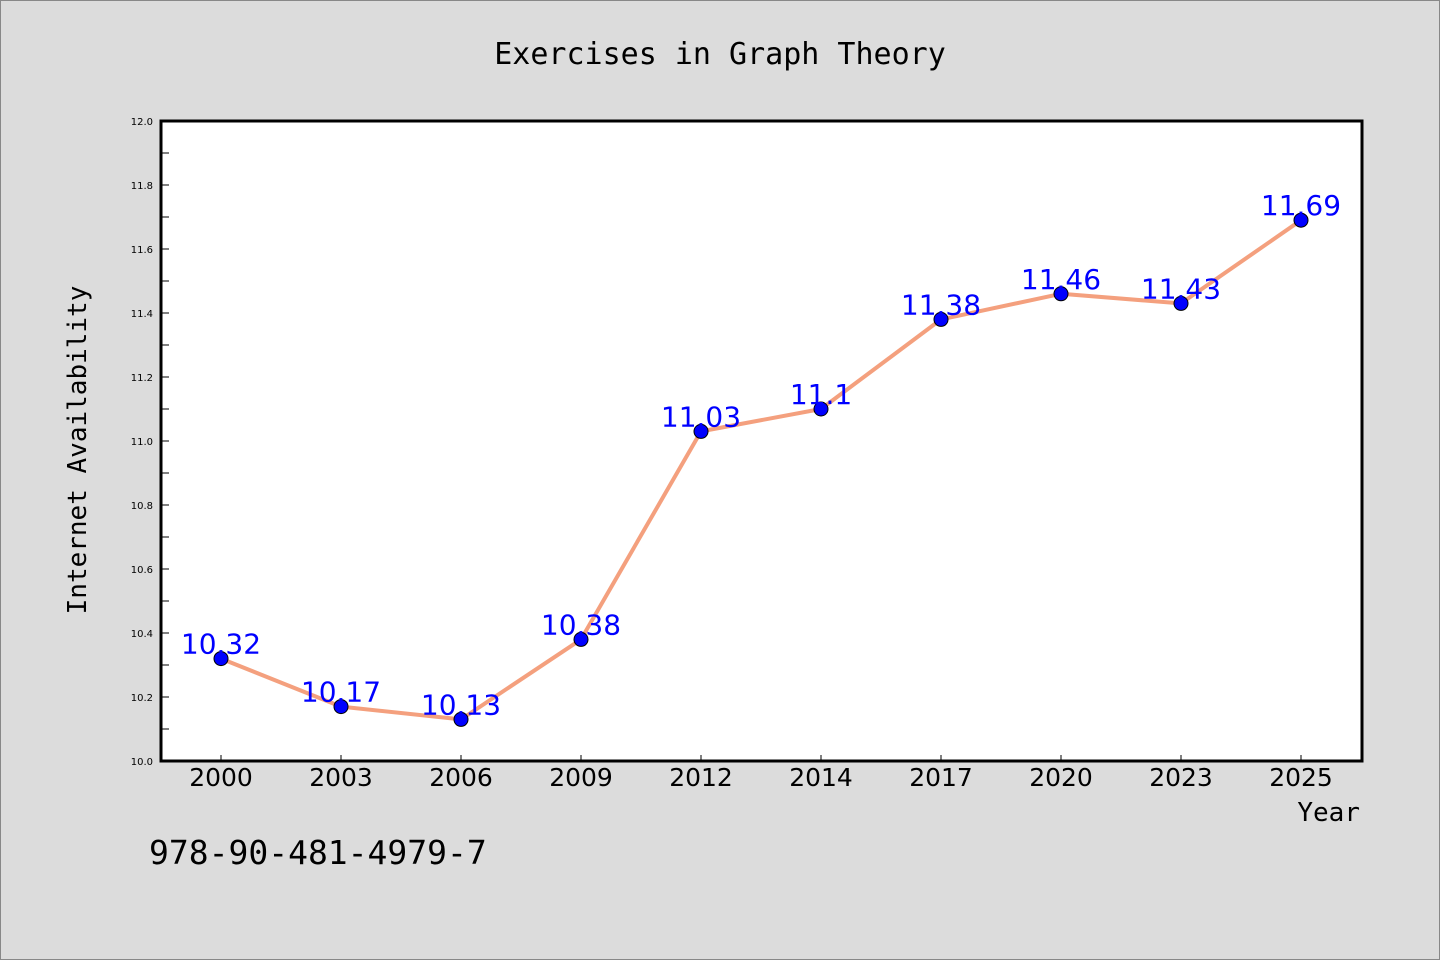  What do you see at coordinates (461, 704) in the screenshot?
I see `data-label: 10.13` at bounding box center [461, 704].